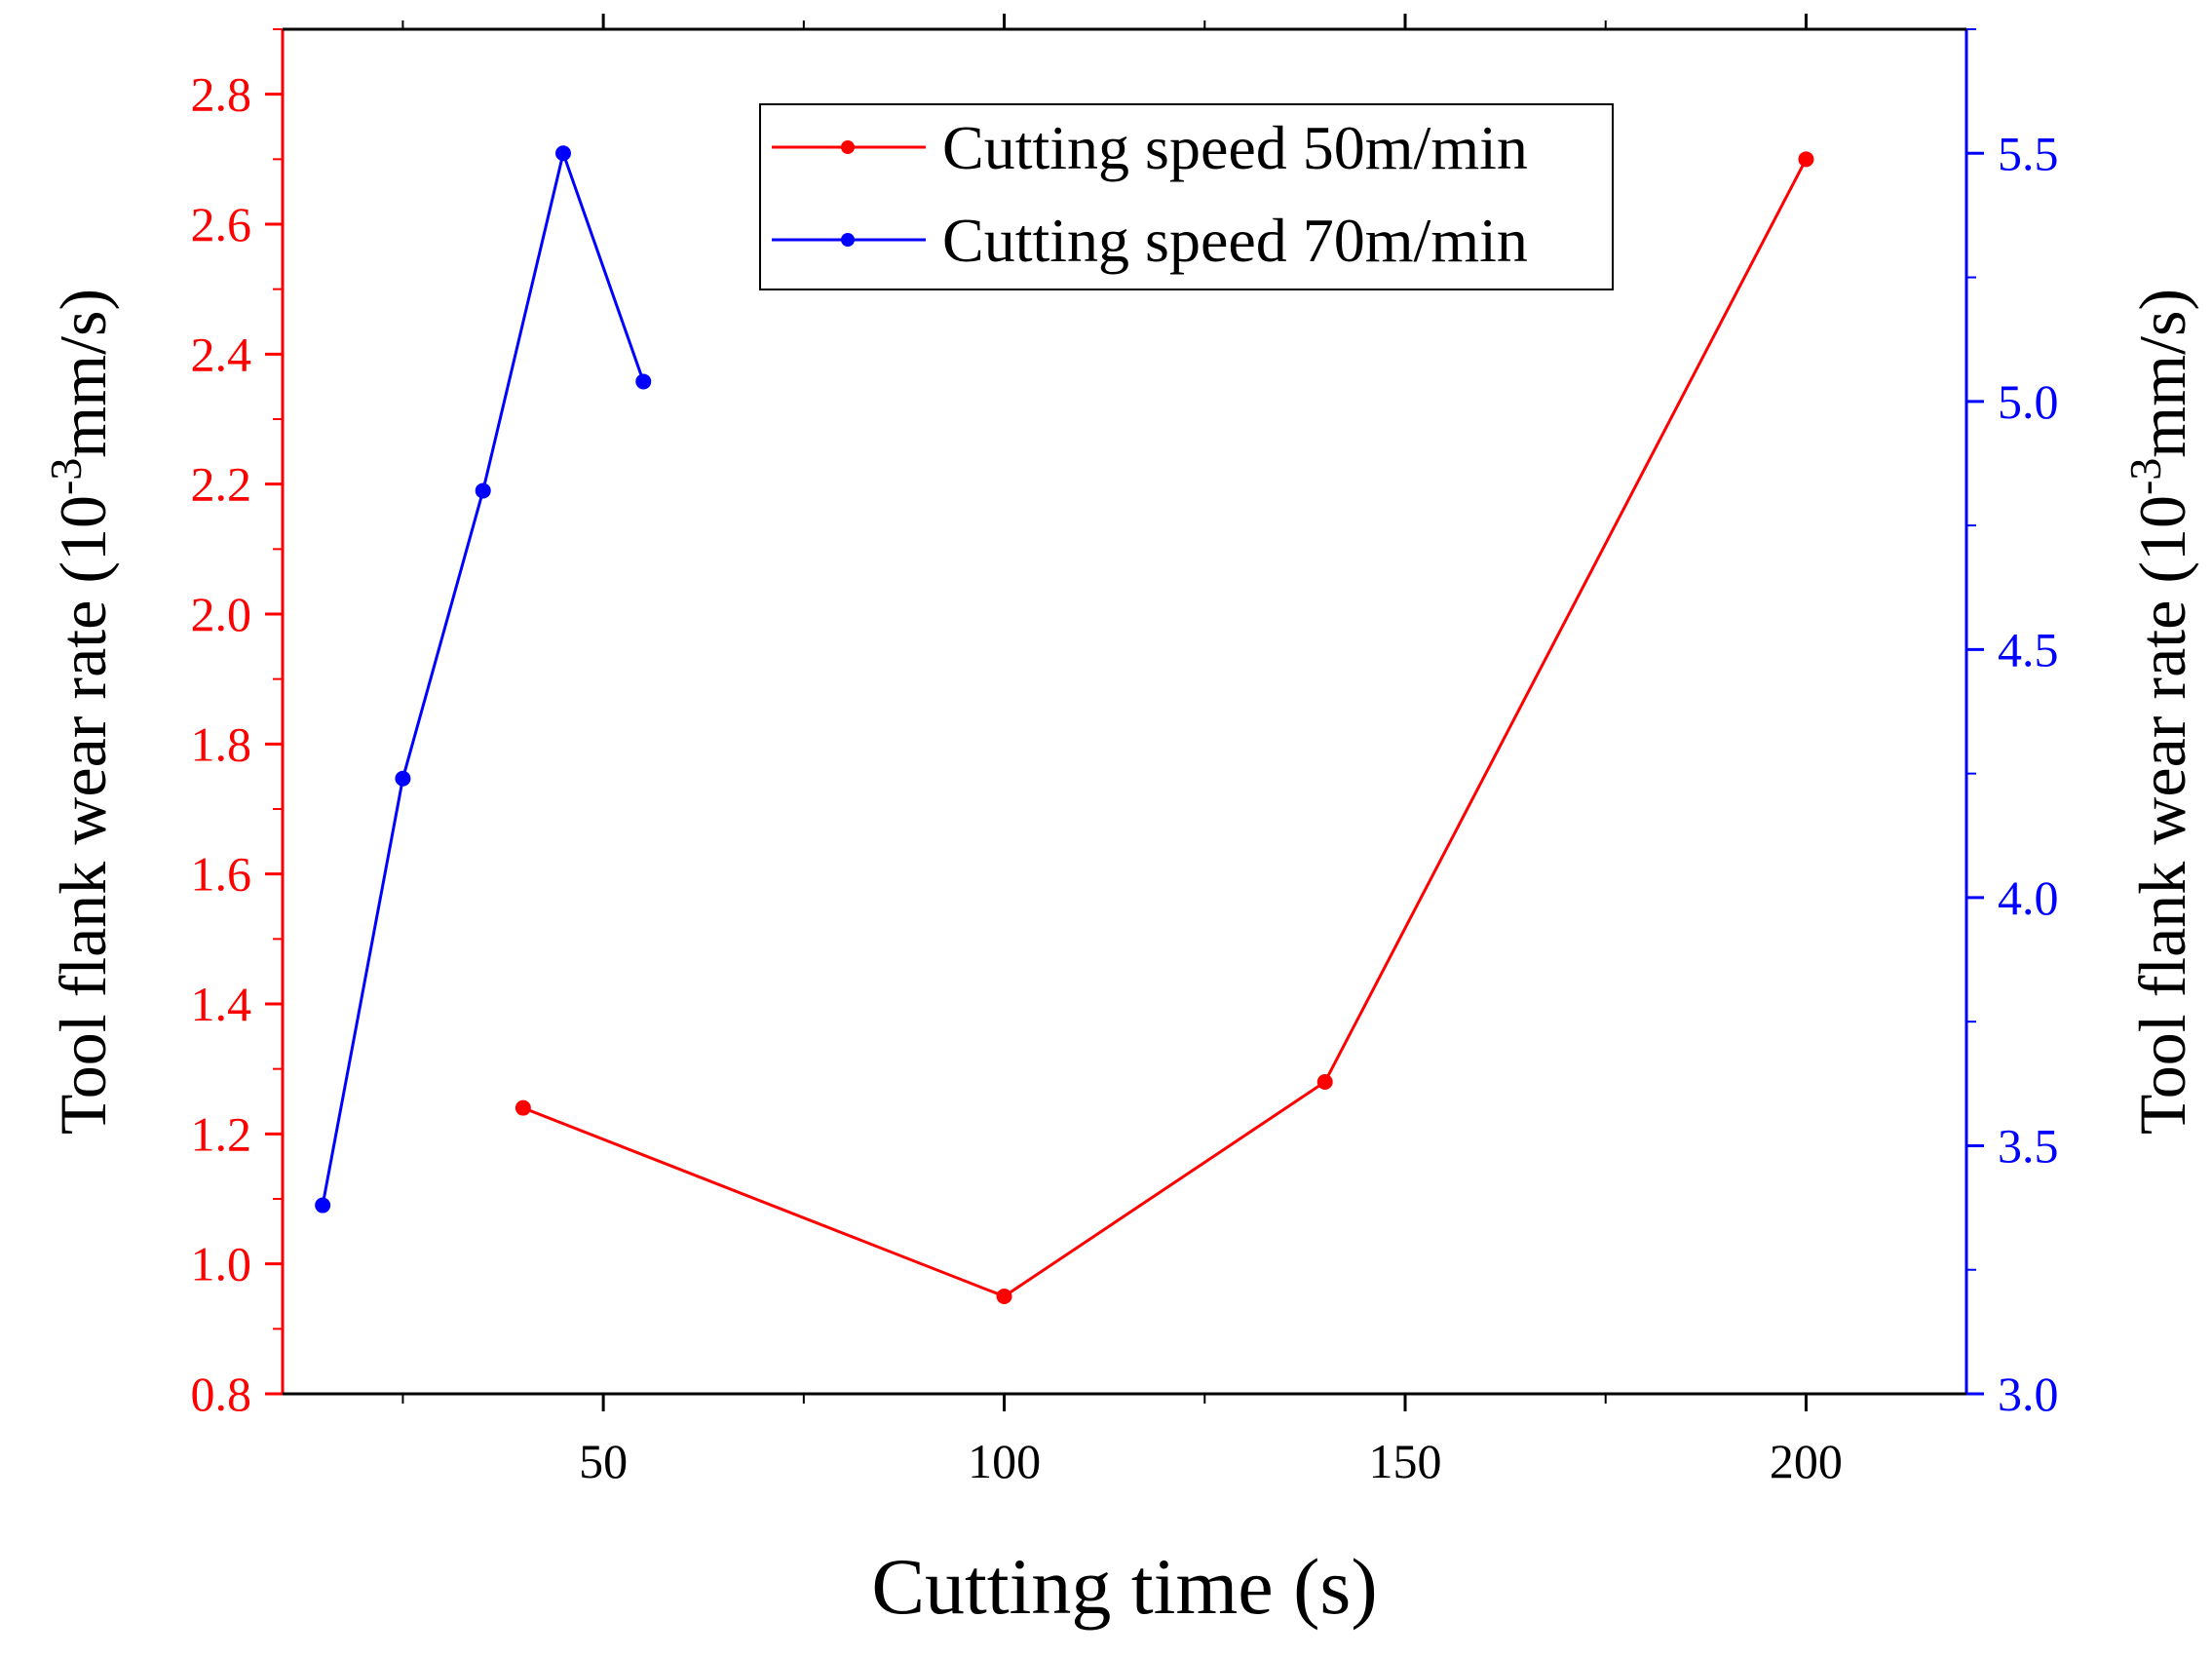 The image size is (2212, 1657). I want to click on legend-box, so click(1186, 196).